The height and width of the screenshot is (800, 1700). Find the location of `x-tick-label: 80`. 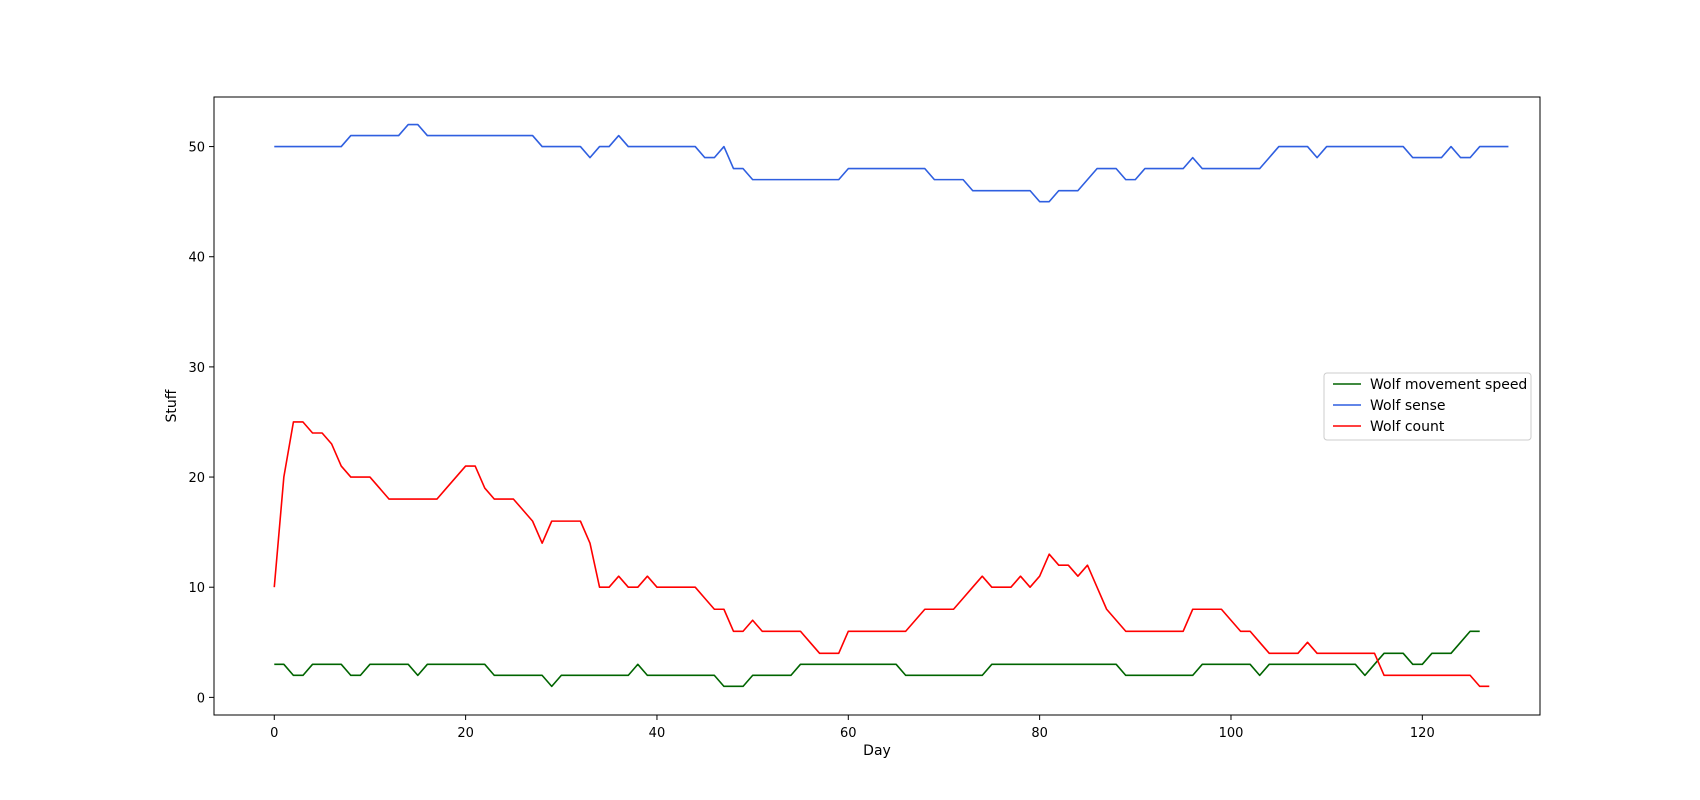

x-tick-label: 80 is located at coordinates (1039, 733).